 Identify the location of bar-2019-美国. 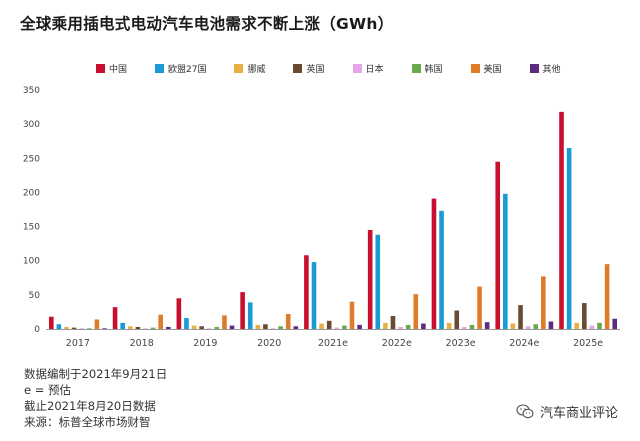
(224, 322).